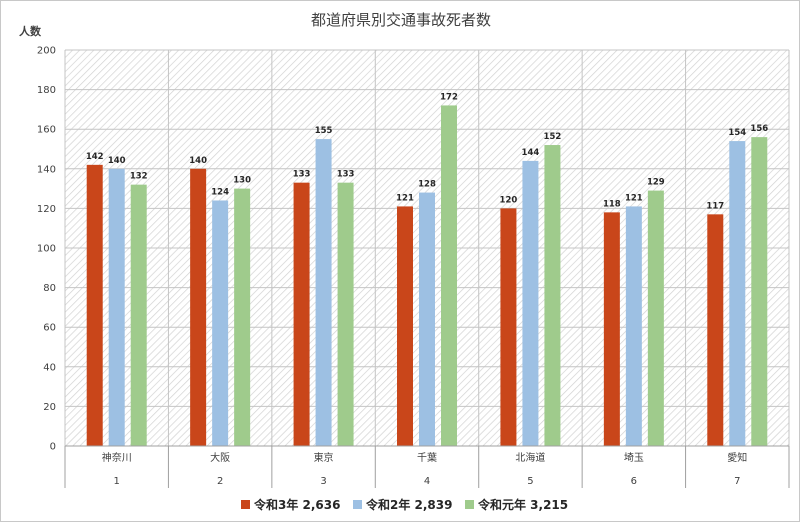 This screenshot has width=800, height=523. I want to click on y-tick-label: 60, so click(49, 328).